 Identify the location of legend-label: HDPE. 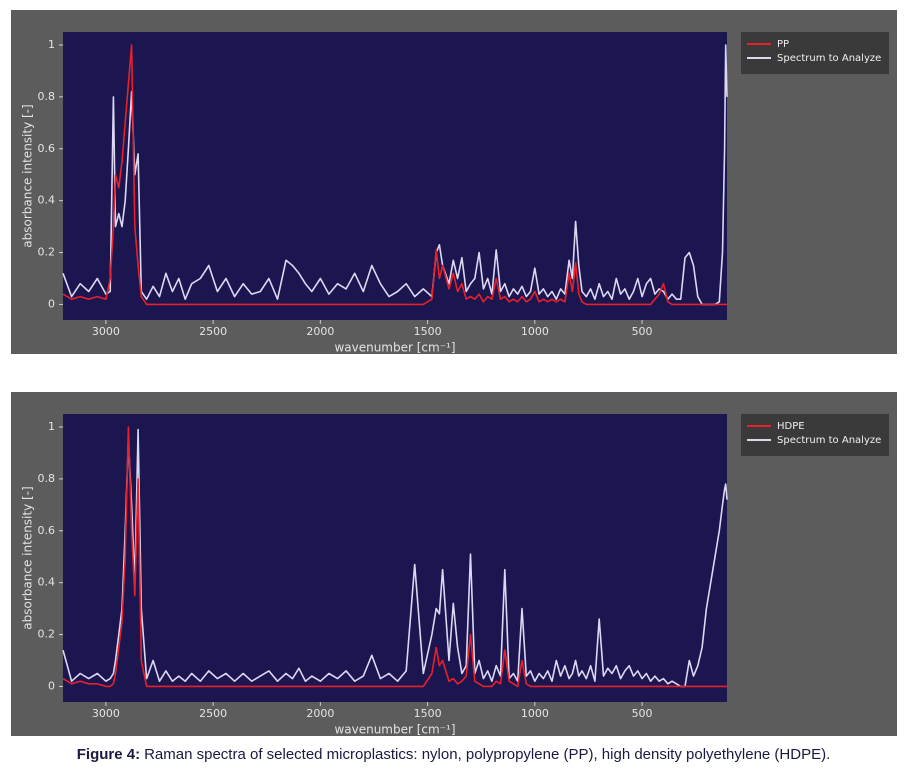
(791, 426).